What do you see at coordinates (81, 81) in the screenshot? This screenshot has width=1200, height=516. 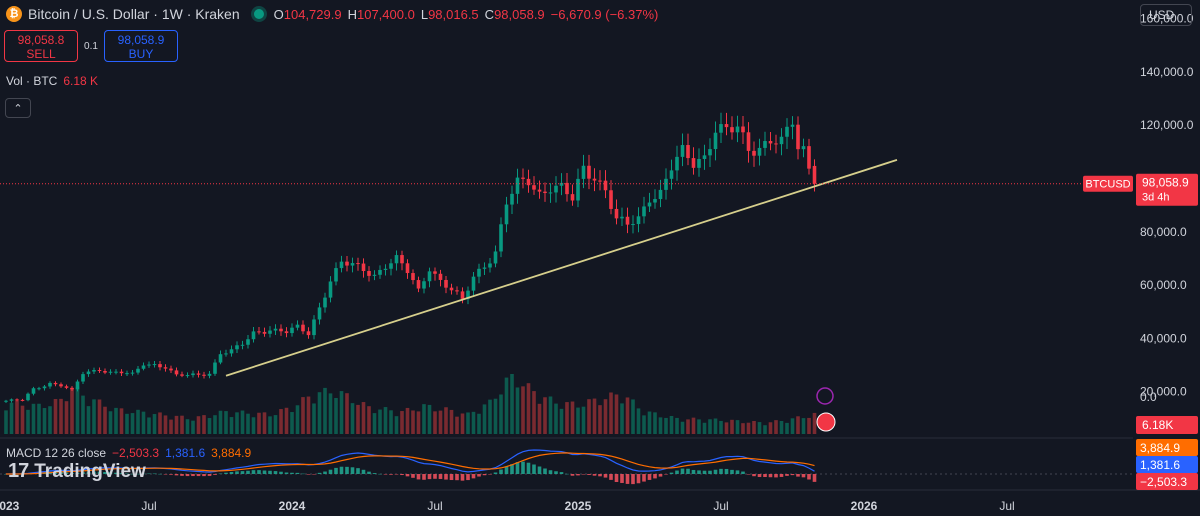 I see `volume-value: 6.18 K` at bounding box center [81, 81].